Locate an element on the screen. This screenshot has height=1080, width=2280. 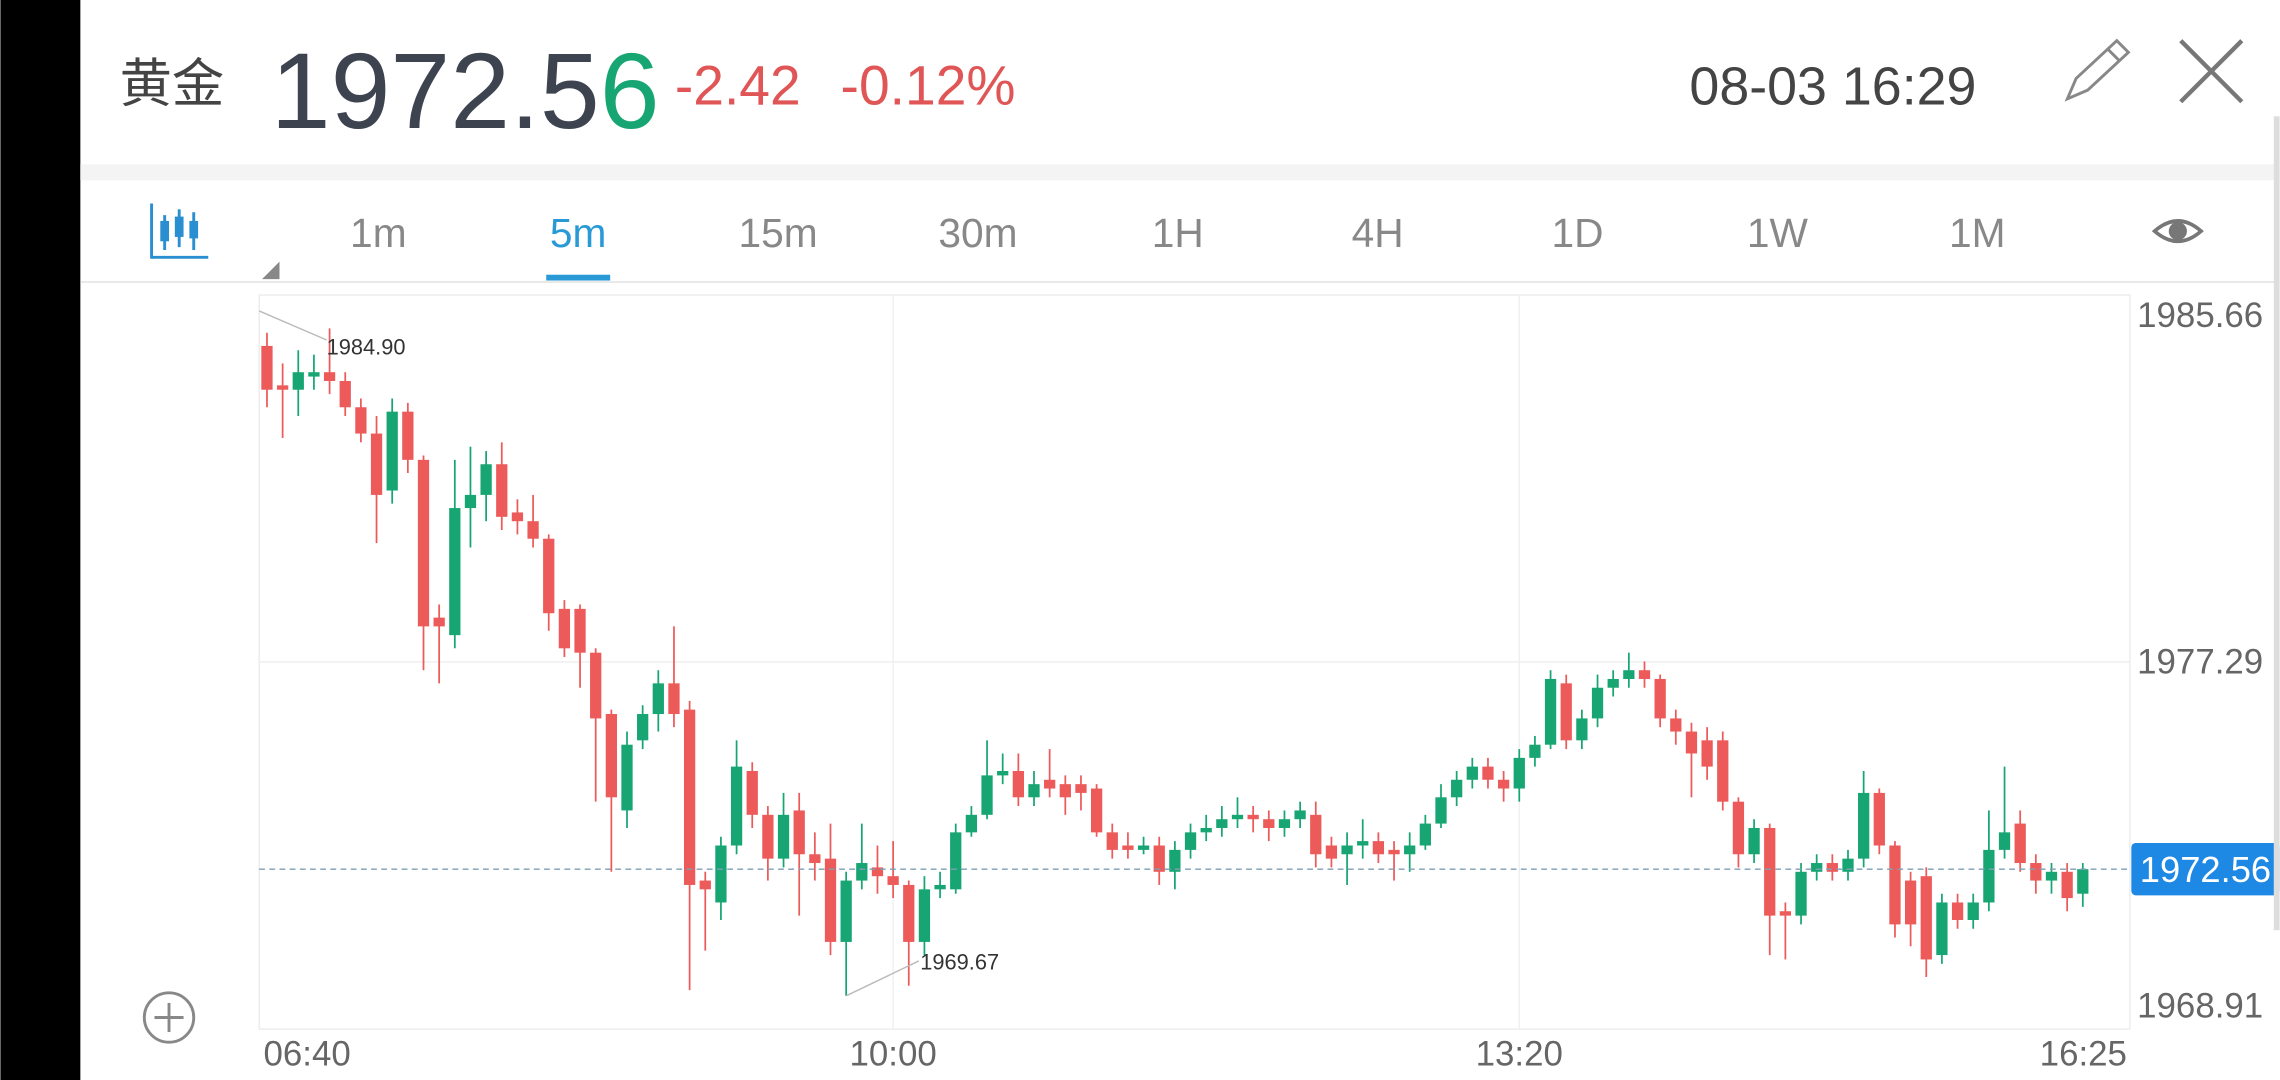
timeframe-tab: 1M is located at coordinates (1977, 233).